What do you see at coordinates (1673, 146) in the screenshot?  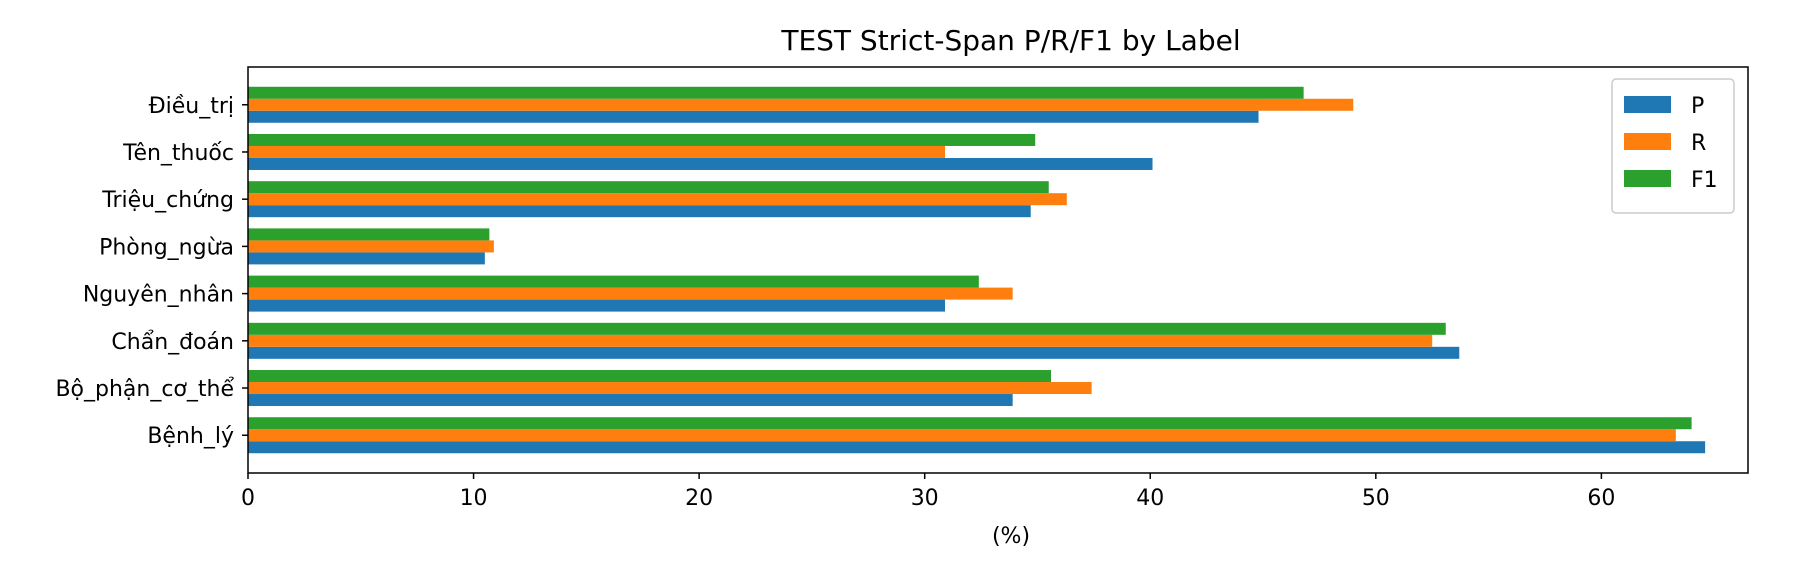 I see `legend: PR F1` at bounding box center [1673, 146].